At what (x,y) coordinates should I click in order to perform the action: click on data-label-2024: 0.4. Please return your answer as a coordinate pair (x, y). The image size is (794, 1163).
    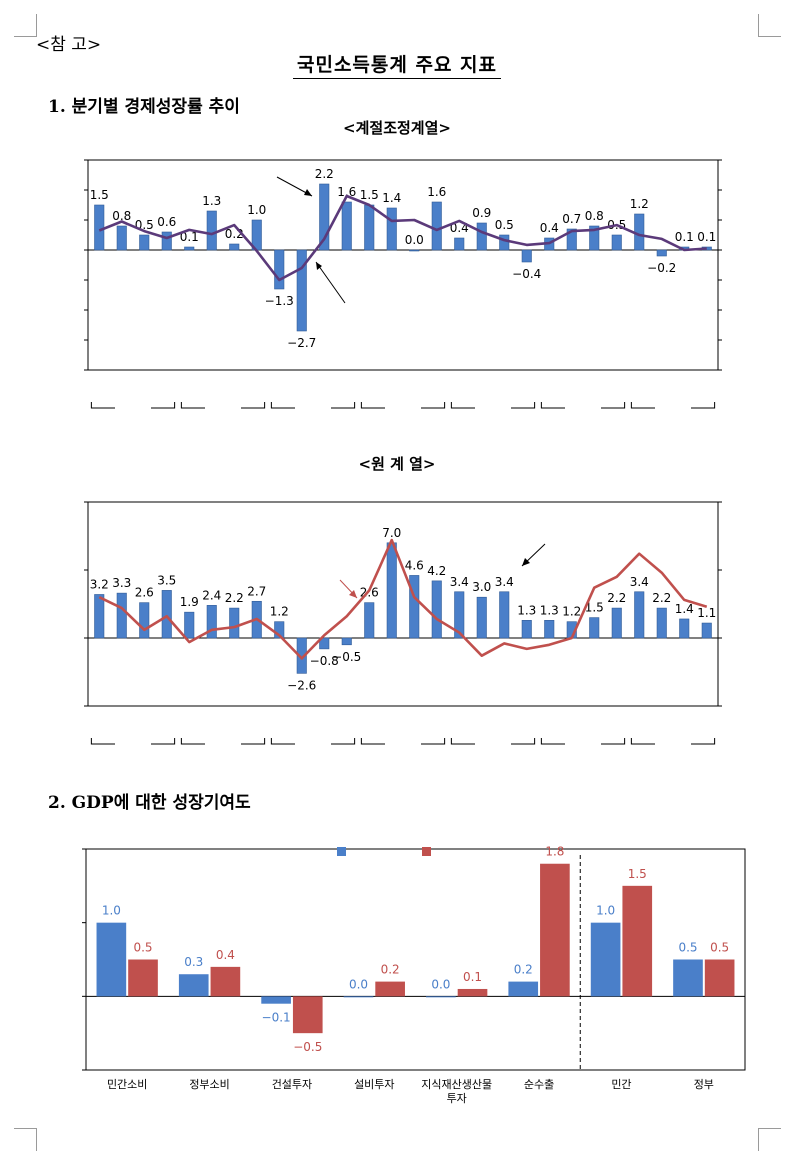
    Looking at the image, I should click on (225, 955).